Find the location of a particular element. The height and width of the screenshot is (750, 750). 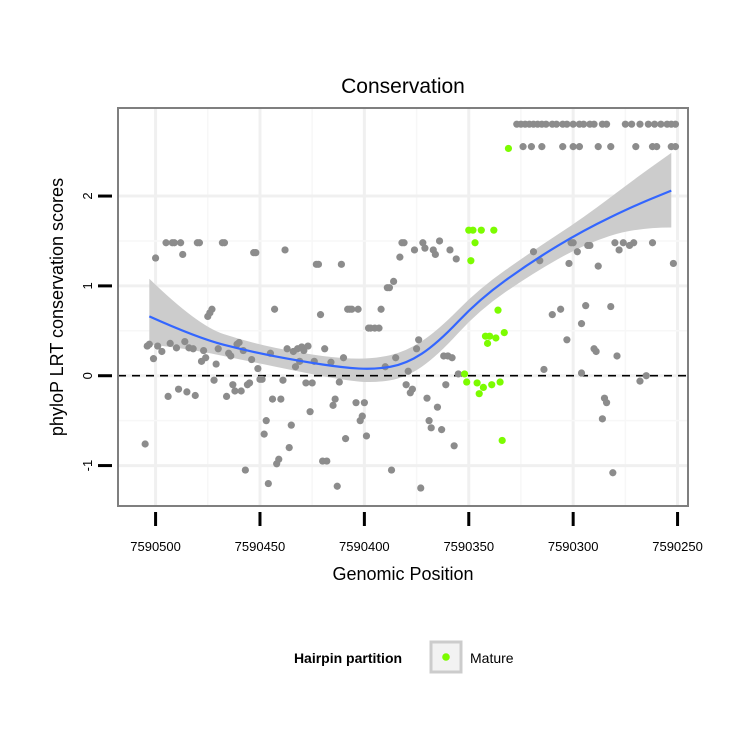

x-tick-label: 7590300 is located at coordinates (573, 546).